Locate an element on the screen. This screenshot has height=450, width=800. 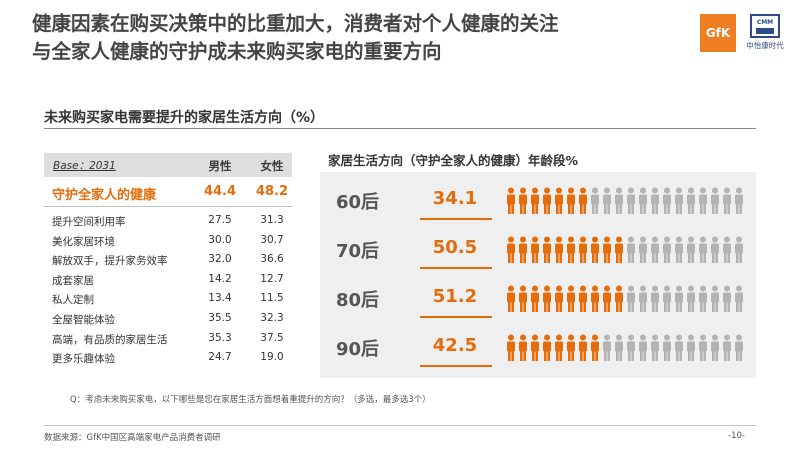
table-row: 全屋智能体验 35.5 32.3 is located at coordinates (168, 318).